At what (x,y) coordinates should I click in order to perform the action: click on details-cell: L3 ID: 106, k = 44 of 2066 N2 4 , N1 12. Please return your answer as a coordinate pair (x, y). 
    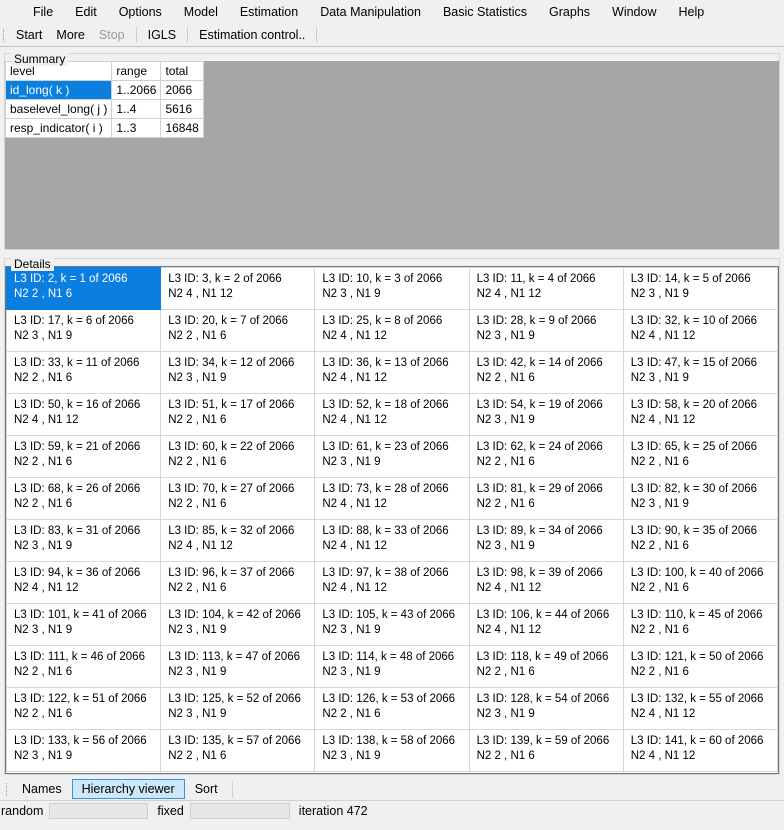
    Looking at the image, I should click on (546, 624).